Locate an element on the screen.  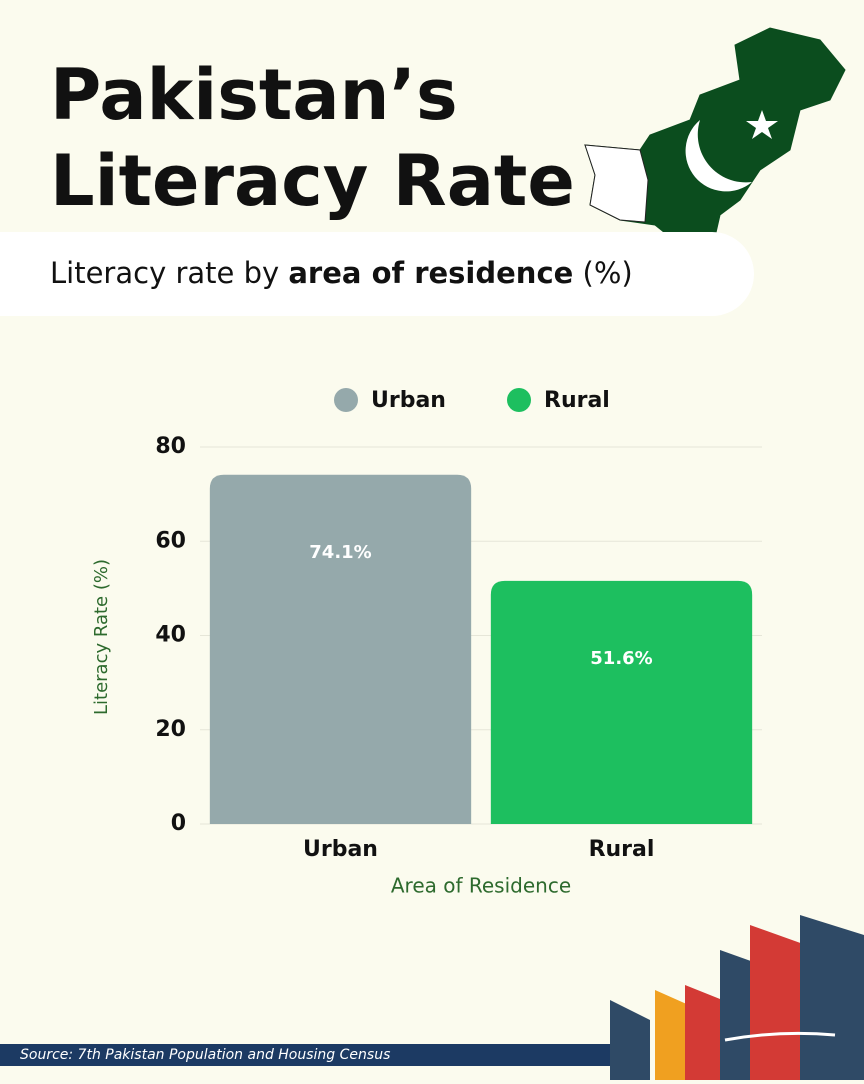
legend-label: Urban is located at coordinates (408, 400).